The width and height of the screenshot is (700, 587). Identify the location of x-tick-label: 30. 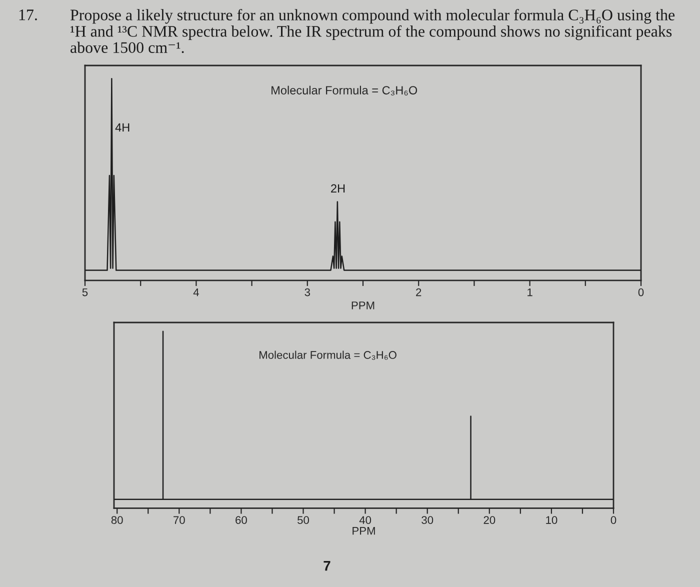
(428, 520).